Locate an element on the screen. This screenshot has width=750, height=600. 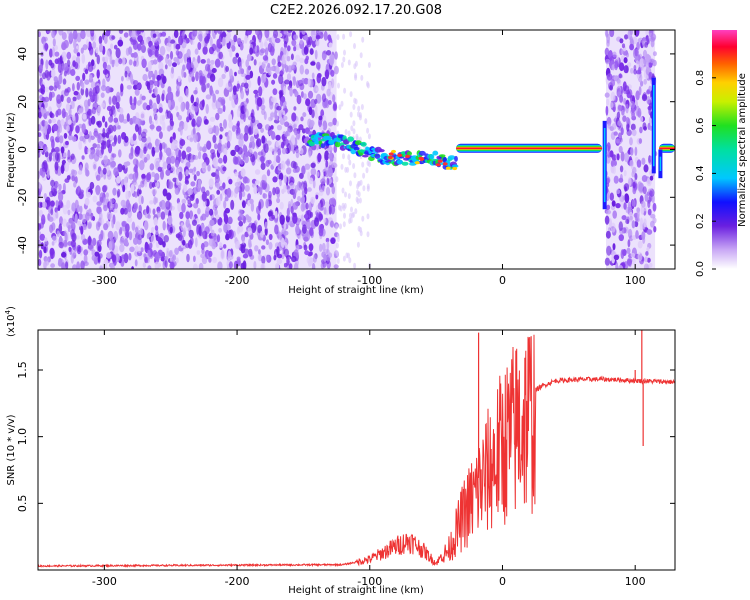
x-tick-label: -100 is located at coordinates (369, 581).